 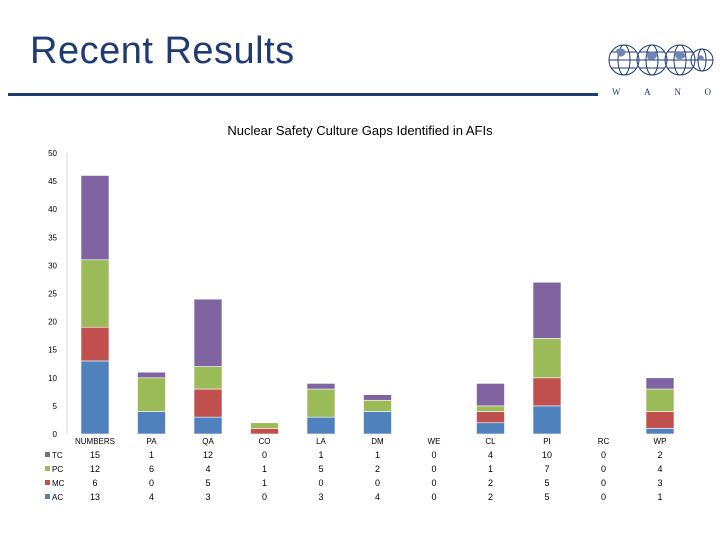 What do you see at coordinates (95, 455) in the screenshot?
I see `table-cell: 15` at bounding box center [95, 455].